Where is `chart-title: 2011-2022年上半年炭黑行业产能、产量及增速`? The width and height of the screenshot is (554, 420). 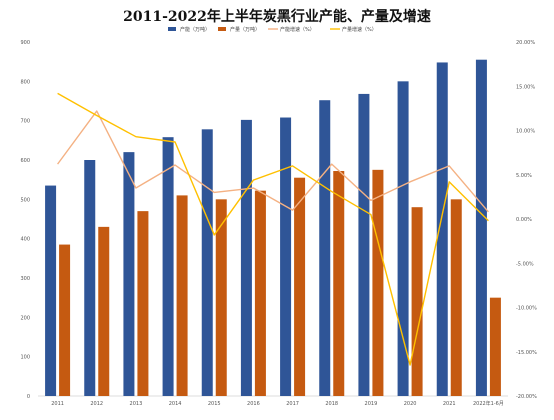 chart-title: 2011-2022年上半年炭黑行业产能、产量及增速 is located at coordinates (277, 17).